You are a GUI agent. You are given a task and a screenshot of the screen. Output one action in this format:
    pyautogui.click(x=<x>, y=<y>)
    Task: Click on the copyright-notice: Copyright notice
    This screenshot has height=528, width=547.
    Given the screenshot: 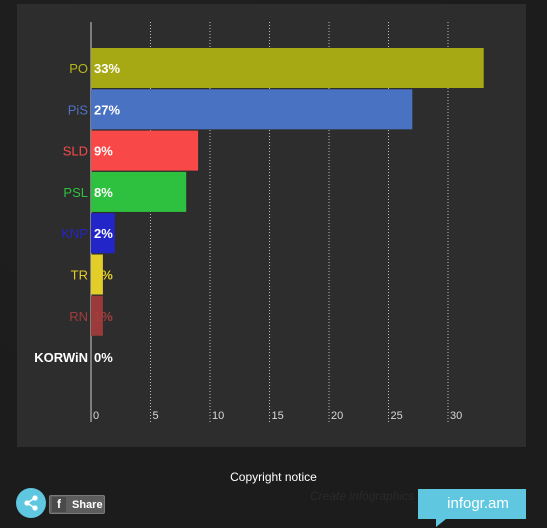 What is the action you would take?
    pyautogui.click(x=273, y=477)
    